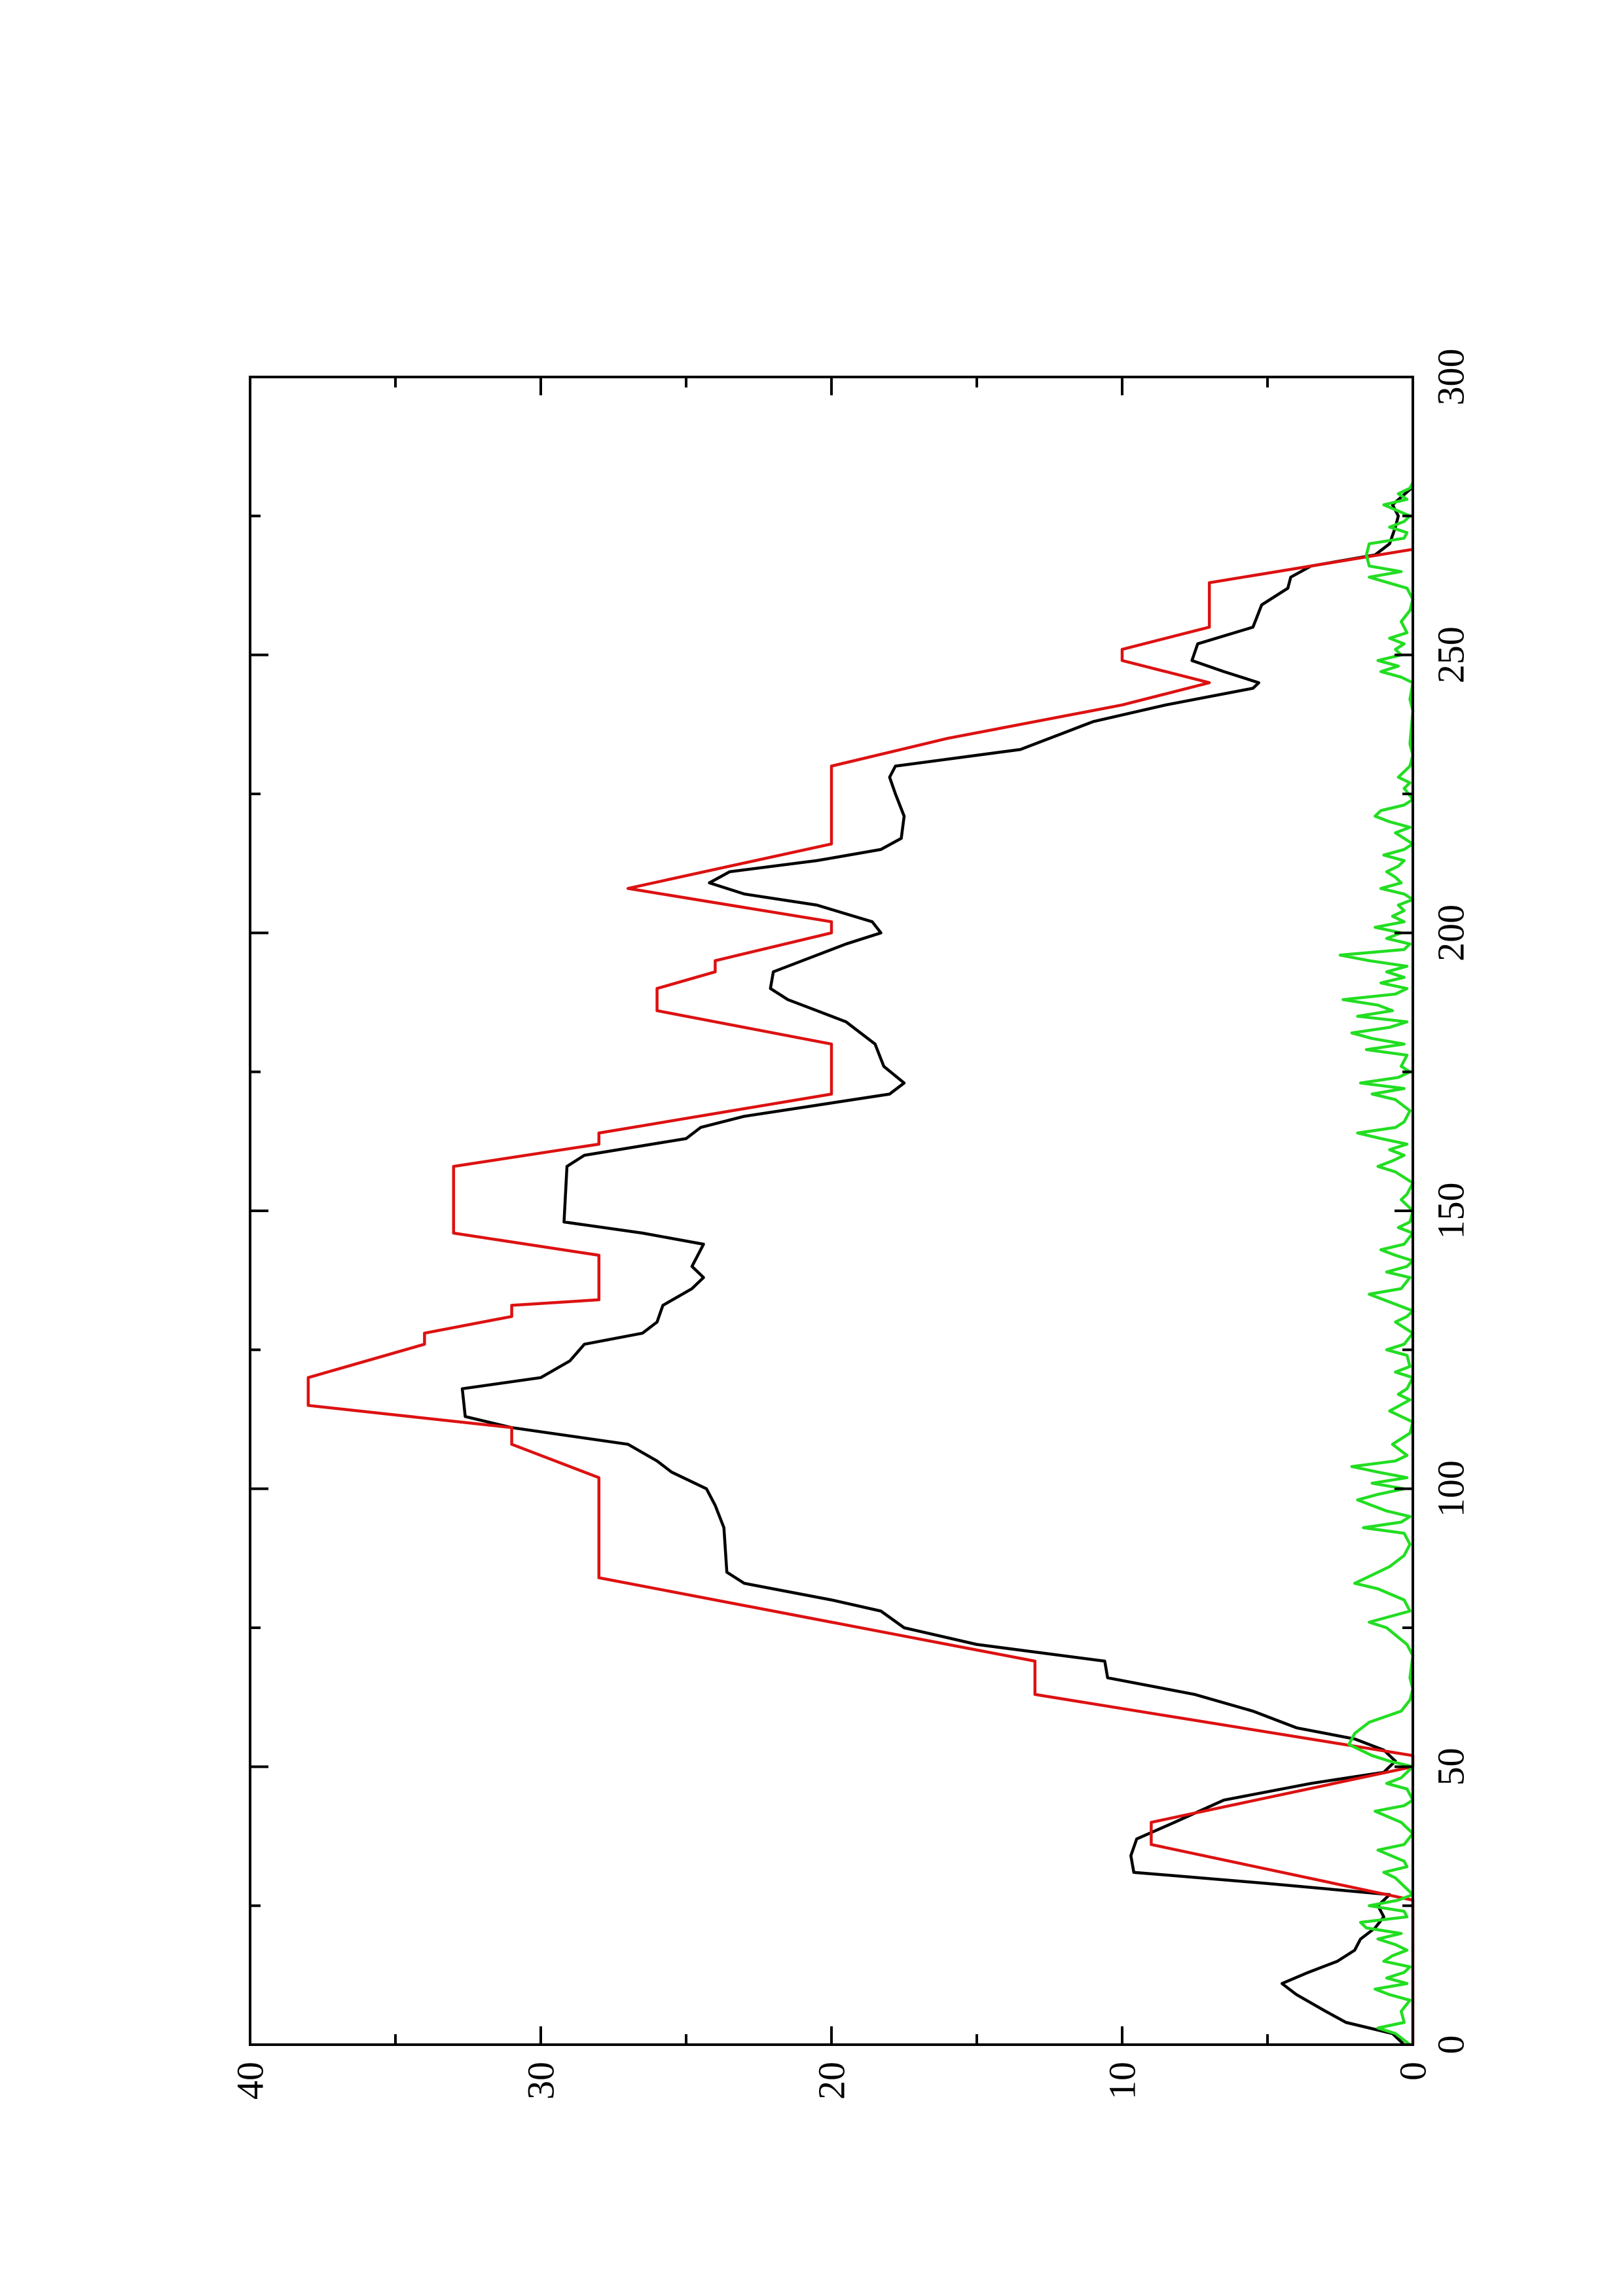 The width and height of the screenshot is (1623, 2296). What do you see at coordinates (832, 2081) in the screenshot?
I see `y-tick-label: 20` at bounding box center [832, 2081].